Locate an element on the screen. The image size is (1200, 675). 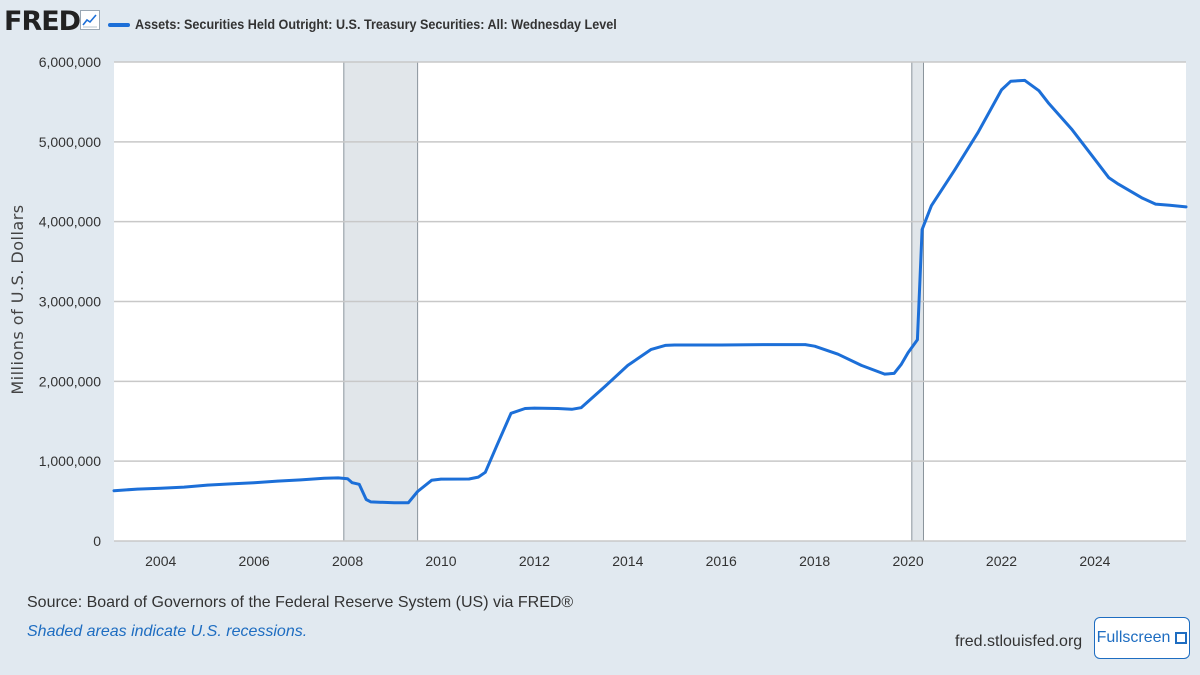
legend-swatch is located at coordinates (119, 25).